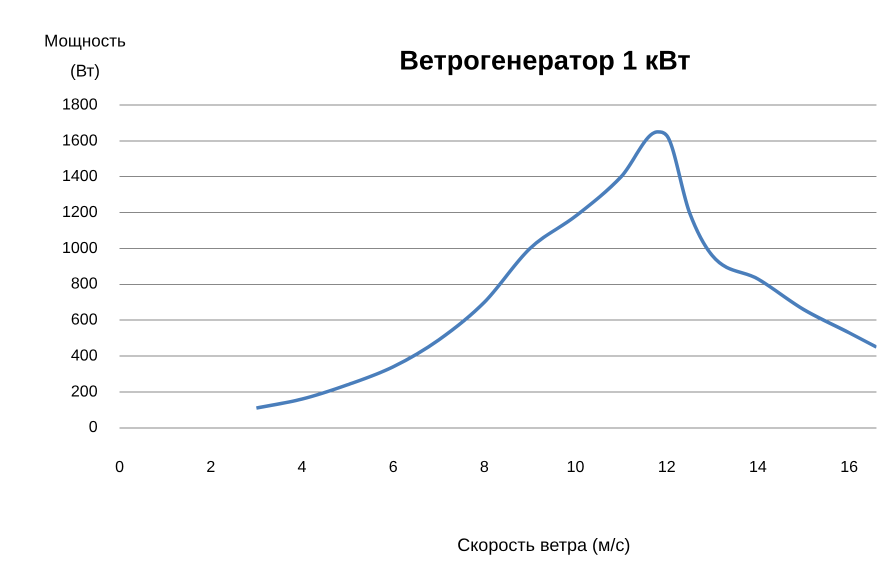  What do you see at coordinates (84, 391) in the screenshot?
I see `y-tick-label: 200` at bounding box center [84, 391].